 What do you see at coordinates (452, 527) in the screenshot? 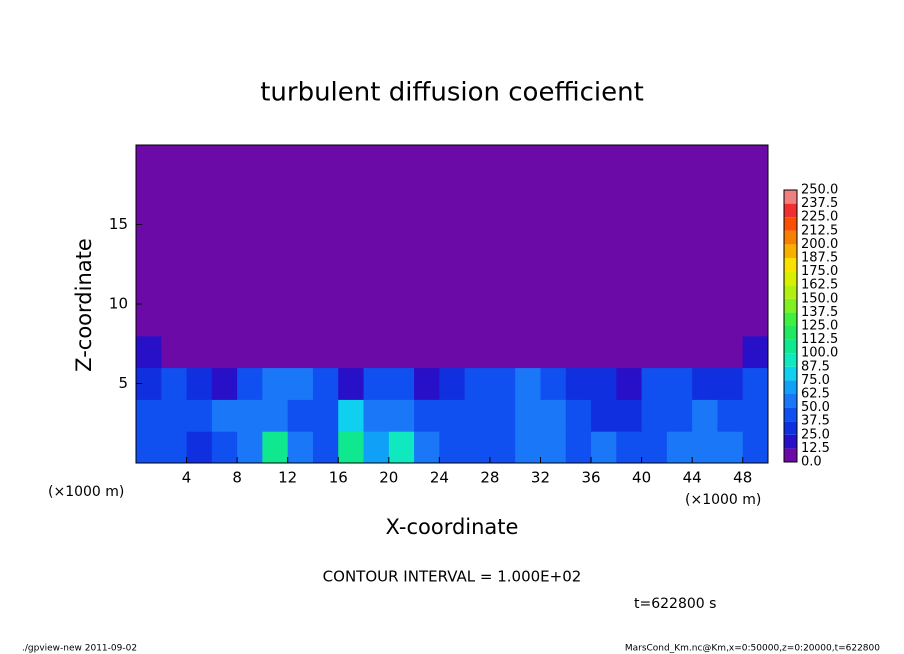
I see `x-axis-label: X-coordinate` at bounding box center [452, 527].